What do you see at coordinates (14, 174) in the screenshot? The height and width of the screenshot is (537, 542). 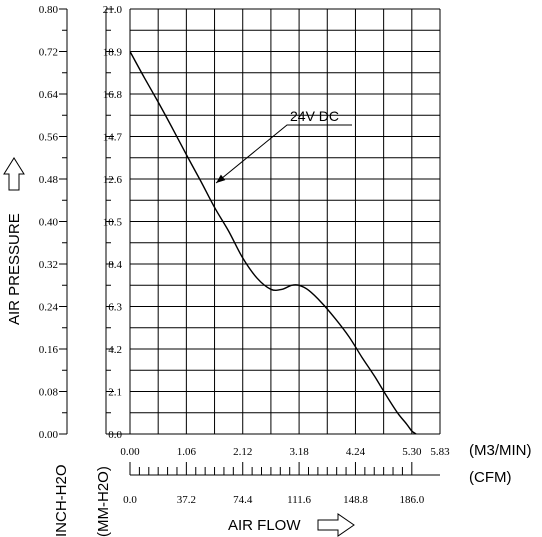 I see `y-axis-arrow-icon` at bounding box center [14, 174].